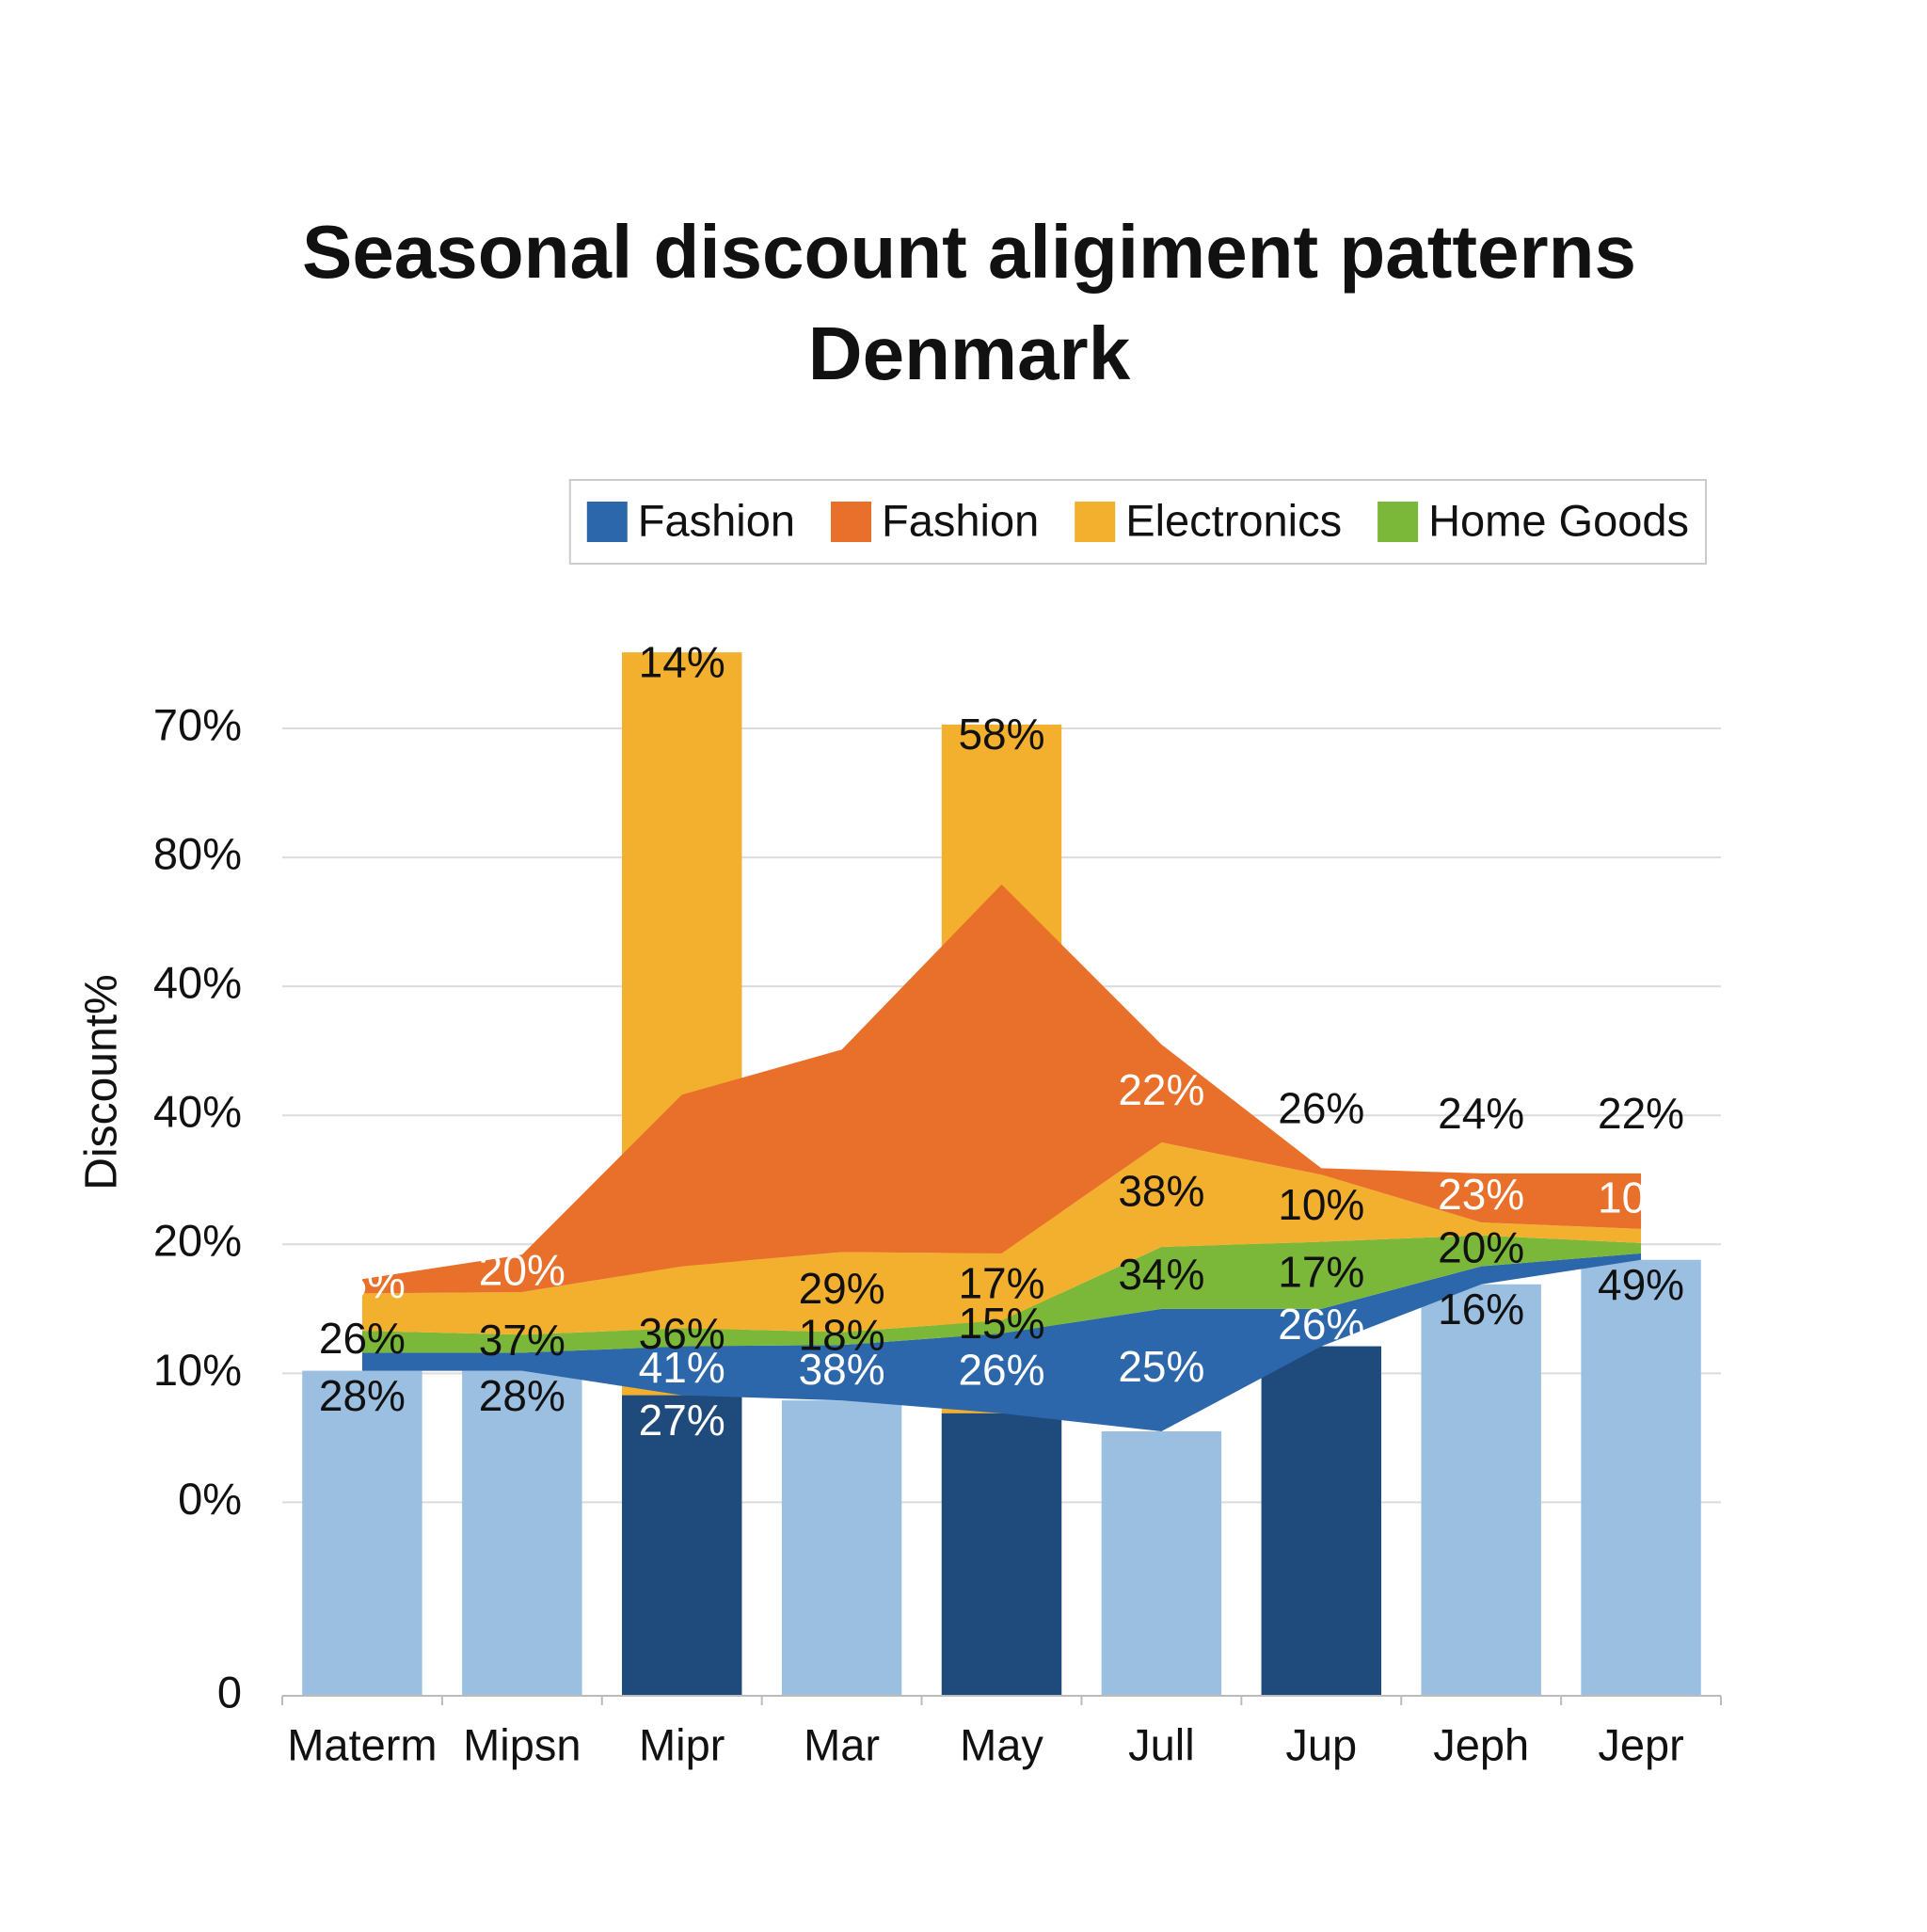  Describe the element at coordinates (102, 1082) in the screenshot. I see `y-axis-label: Discount%` at that location.